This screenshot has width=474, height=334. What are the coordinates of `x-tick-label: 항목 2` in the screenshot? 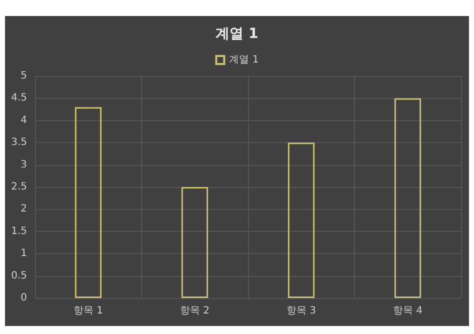 It's located at (195, 311).